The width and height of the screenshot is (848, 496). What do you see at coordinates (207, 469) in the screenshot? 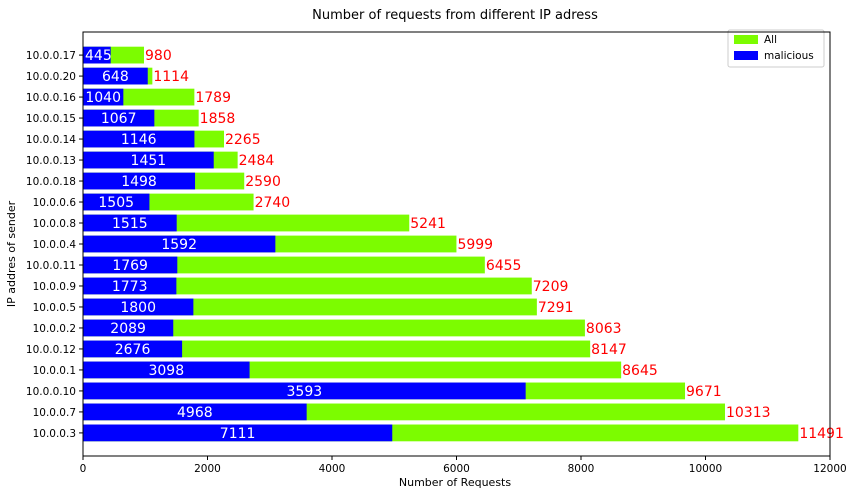
I see `x-tick-label: 2000` at bounding box center [207, 469].